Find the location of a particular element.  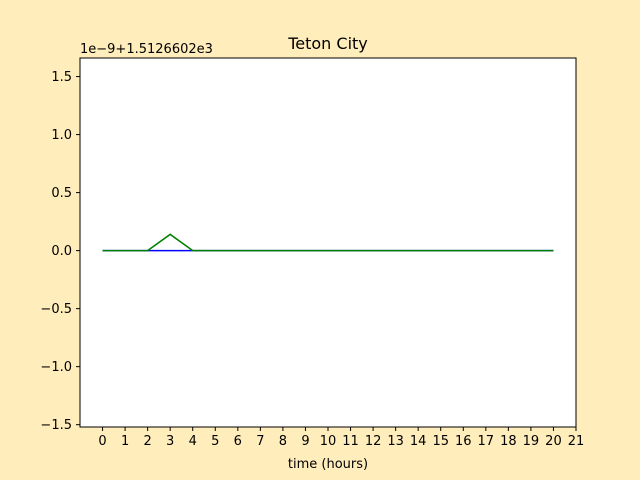

x-tick-label: 20 is located at coordinates (553, 441).